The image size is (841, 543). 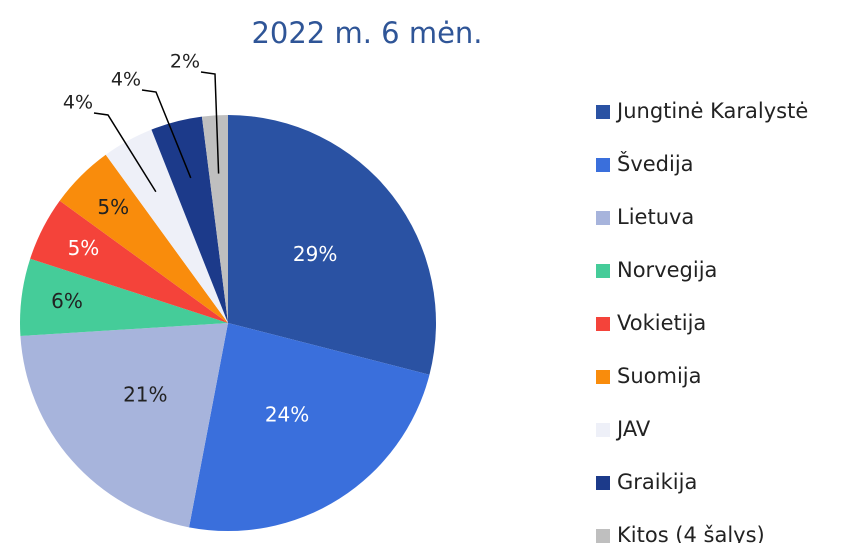 What do you see at coordinates (655, 163) in the screenshot?
I see `legend-label: Švedija` at bounding box center [655, 163].